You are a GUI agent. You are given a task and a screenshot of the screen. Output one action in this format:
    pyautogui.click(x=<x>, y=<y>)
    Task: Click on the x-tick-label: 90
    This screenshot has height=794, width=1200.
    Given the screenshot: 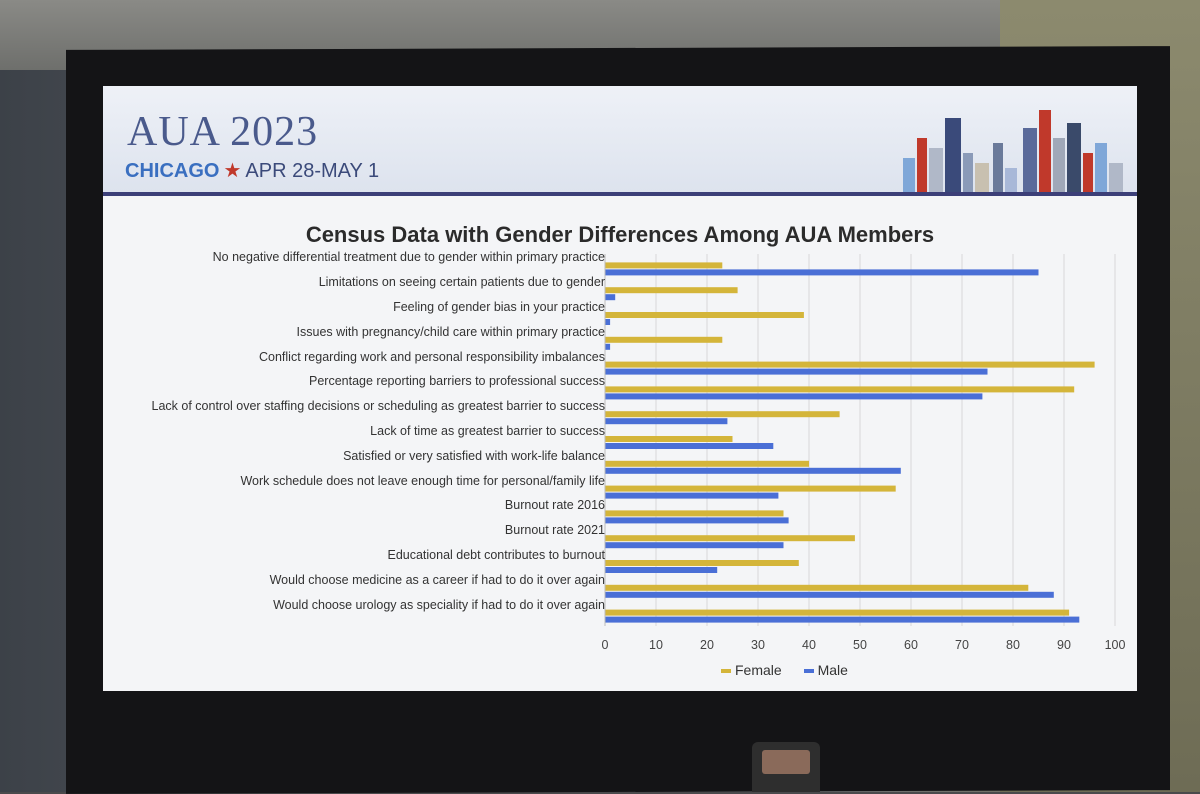 What is the action you would take?
    pyautogui.click(x=1064, y=645)
    